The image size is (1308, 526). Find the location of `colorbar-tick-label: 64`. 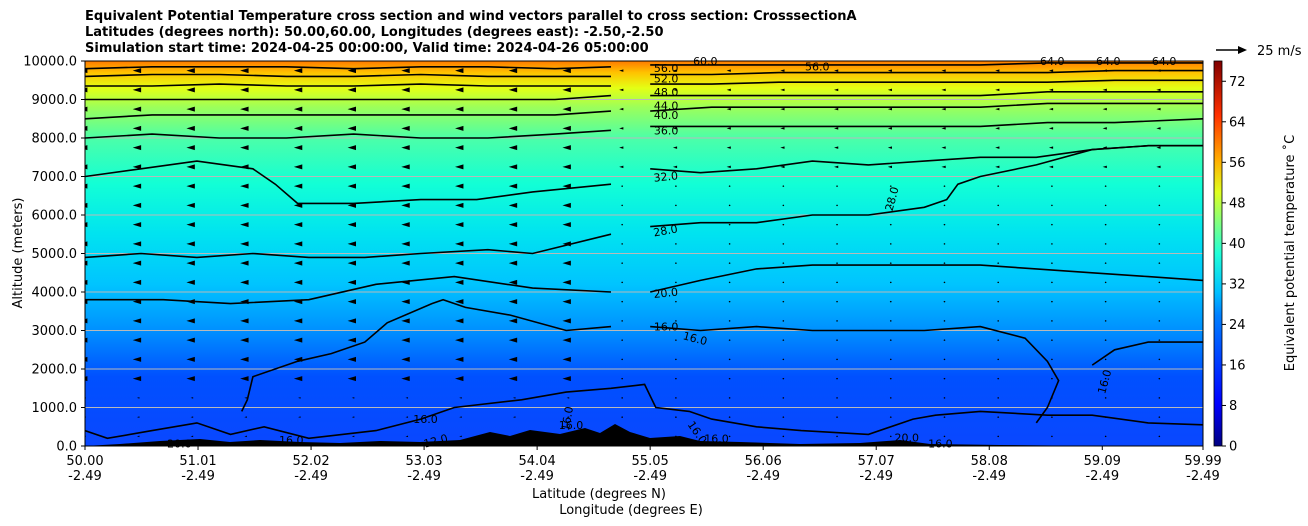

colorbar-tick-label: 64 is located at coordinates (1237, 122).